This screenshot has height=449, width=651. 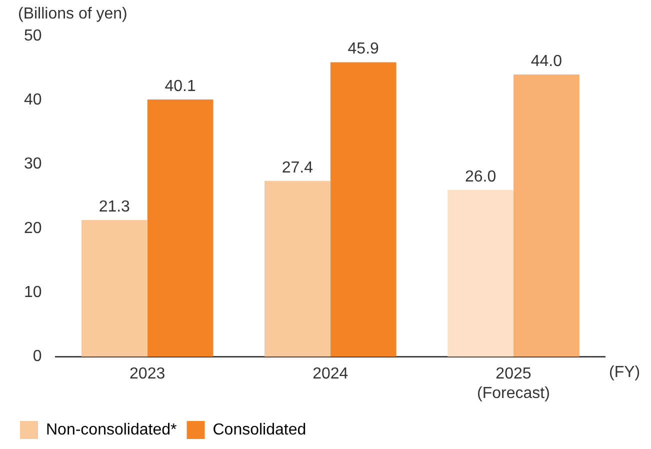 I want to click on legend-label: Consolidated, so click(x=259, y=429).